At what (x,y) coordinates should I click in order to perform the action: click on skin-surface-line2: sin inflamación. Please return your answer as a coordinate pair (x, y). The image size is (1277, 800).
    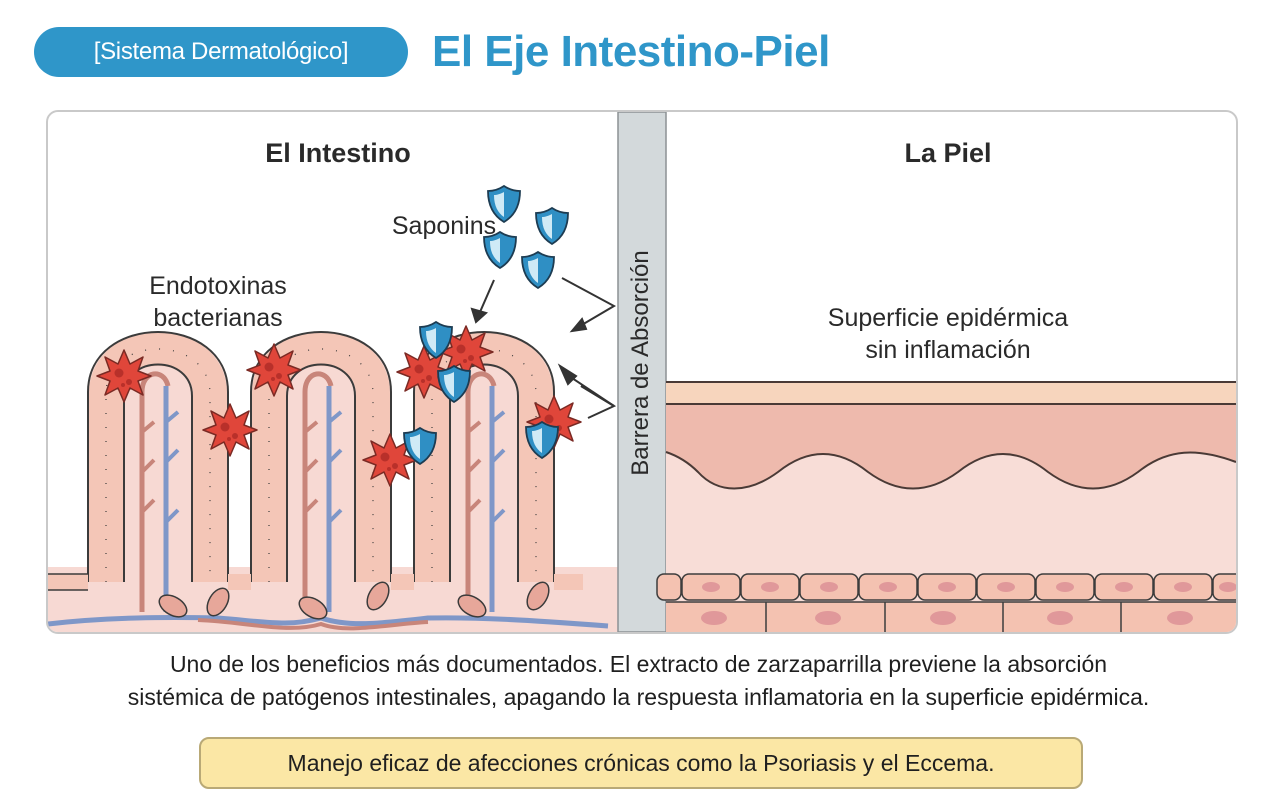
    Looking at the image, I should click on (948, 350).